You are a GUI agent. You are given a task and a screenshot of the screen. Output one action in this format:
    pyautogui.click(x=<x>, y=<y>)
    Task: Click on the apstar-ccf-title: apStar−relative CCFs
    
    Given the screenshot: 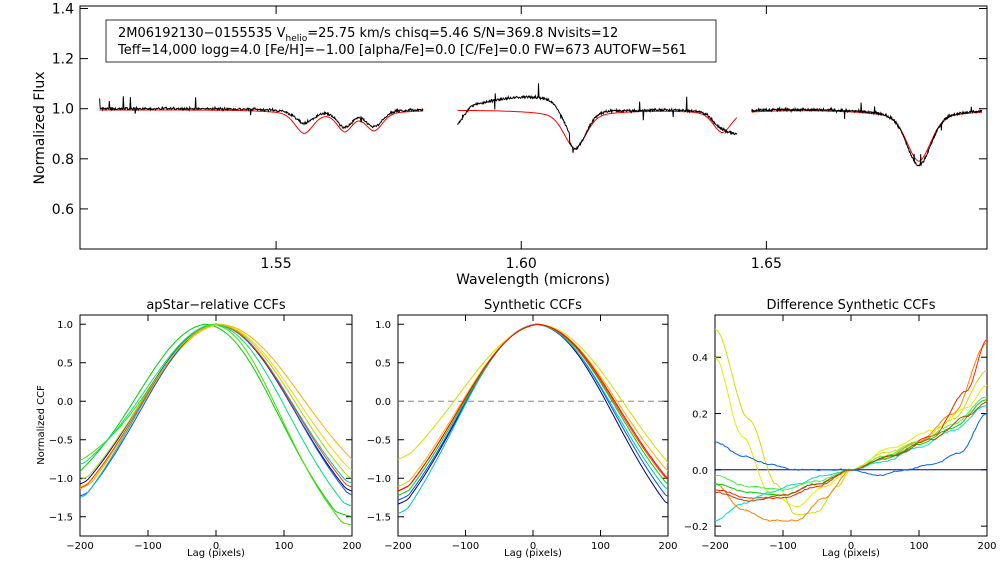 What is the action you would take?
    pyautogui.click(x=216, y=305)
    